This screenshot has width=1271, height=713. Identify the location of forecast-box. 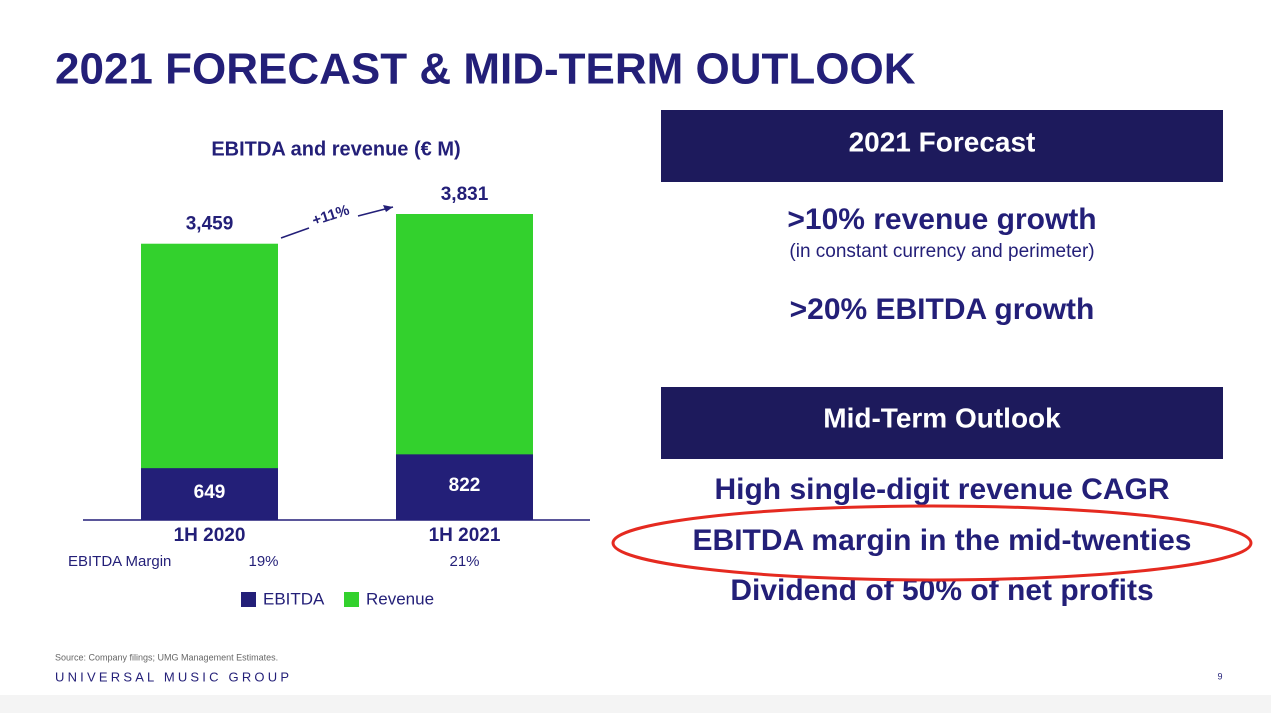
(942, 146).